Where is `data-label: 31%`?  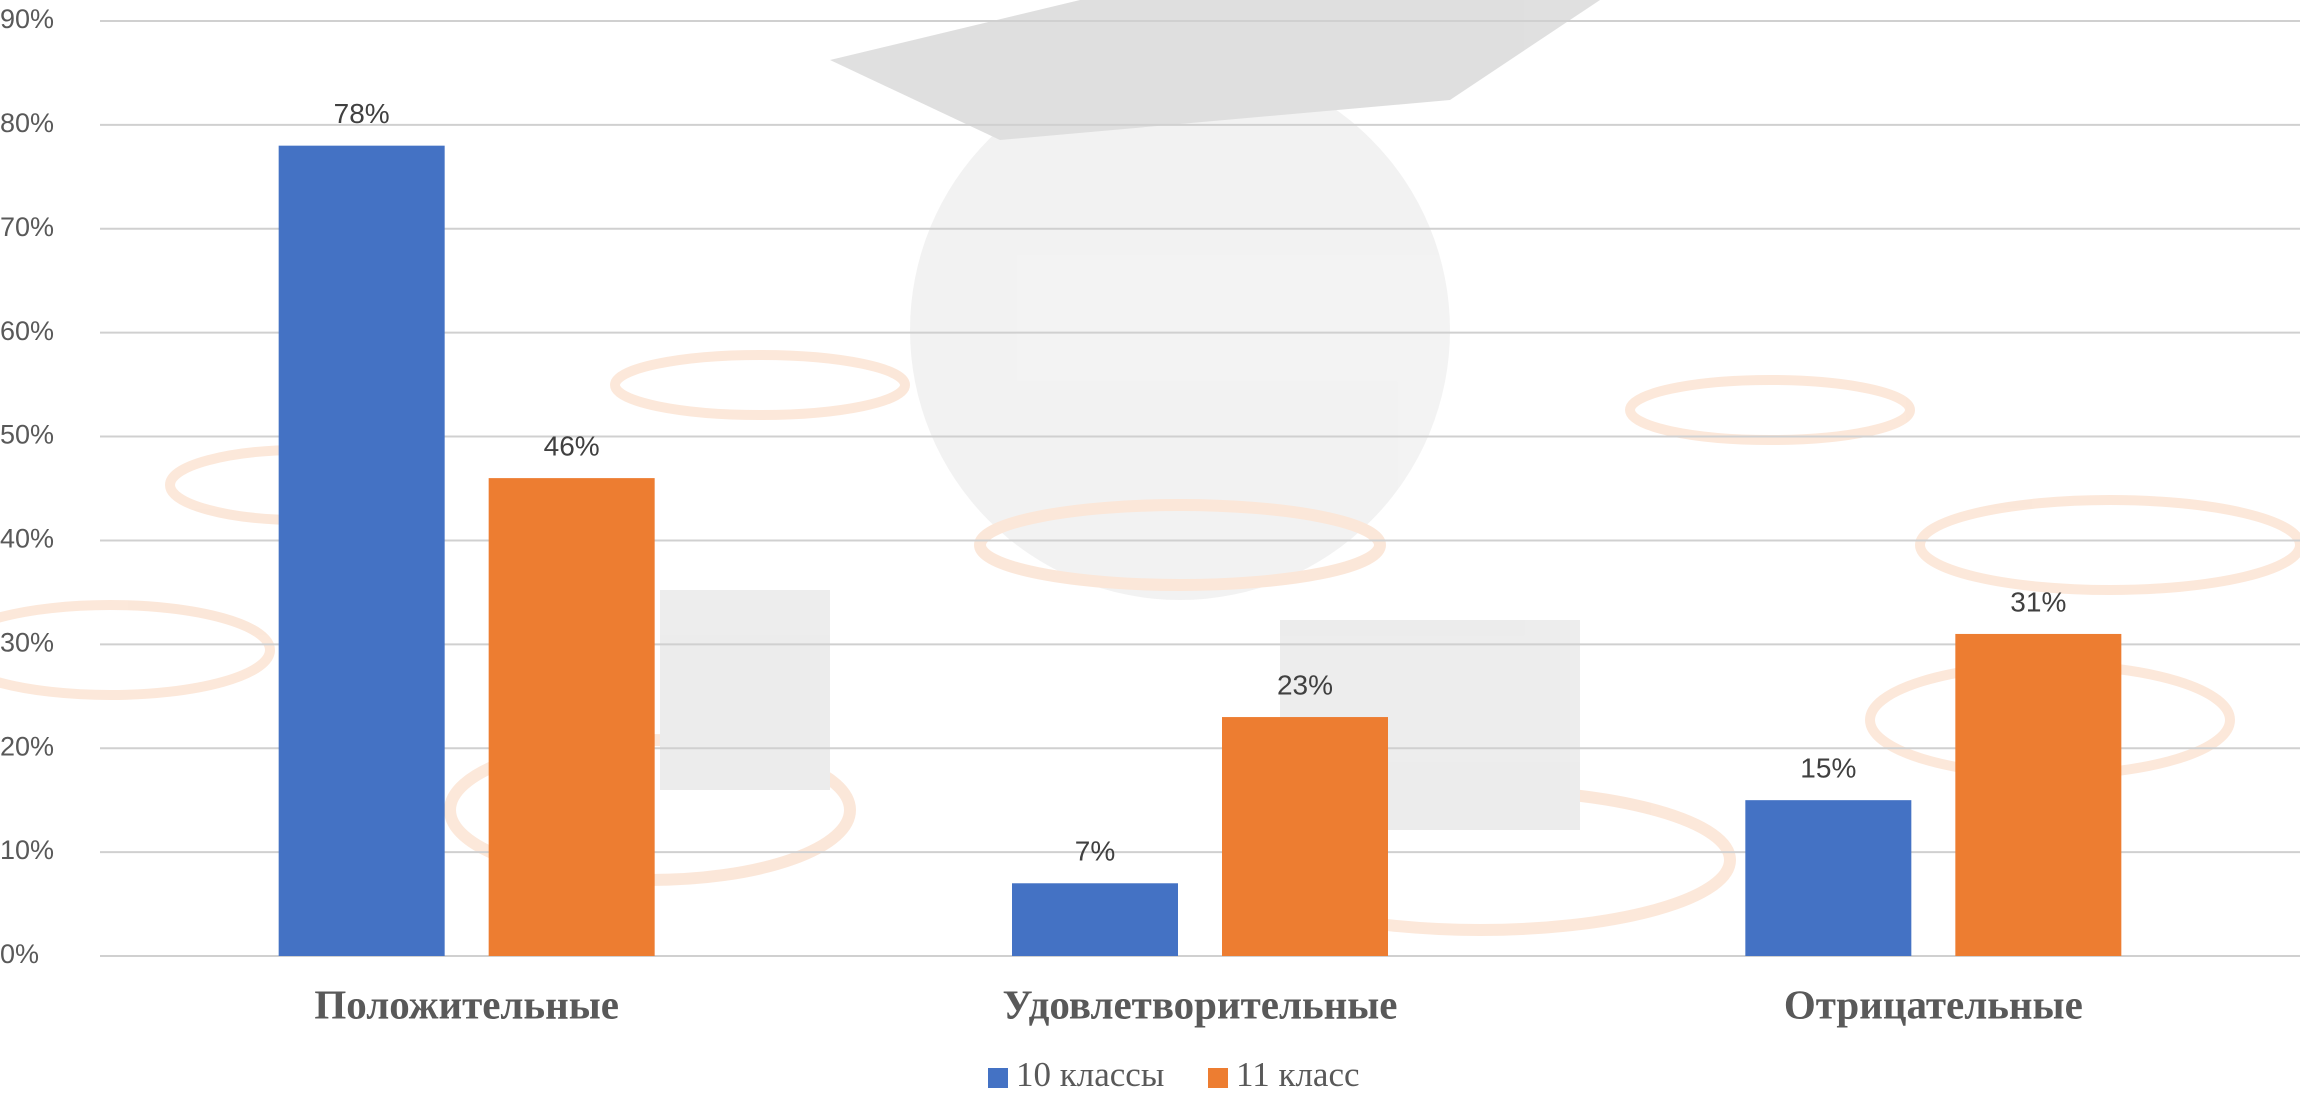 data-label: 31% is located at coordinates (2038, 601).